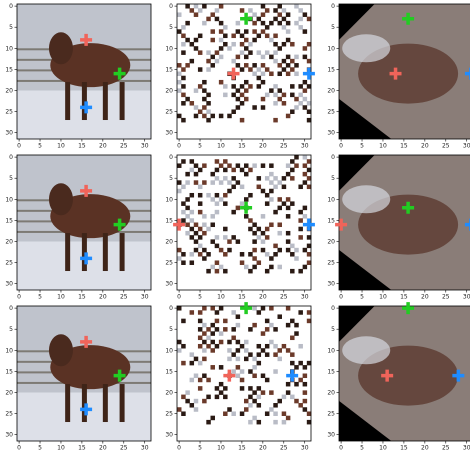 The height and width of the screenshot is (453, 470). What do you see at coordinates (466, 297) in the screenshot?
I see `x-tick-label: 30` at bounding box center [466, 297].